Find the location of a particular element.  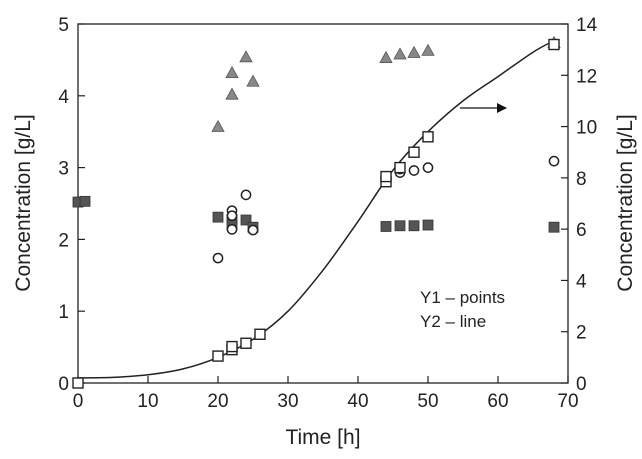

y-tick-label: 3 is located at coordinates (63, 169).